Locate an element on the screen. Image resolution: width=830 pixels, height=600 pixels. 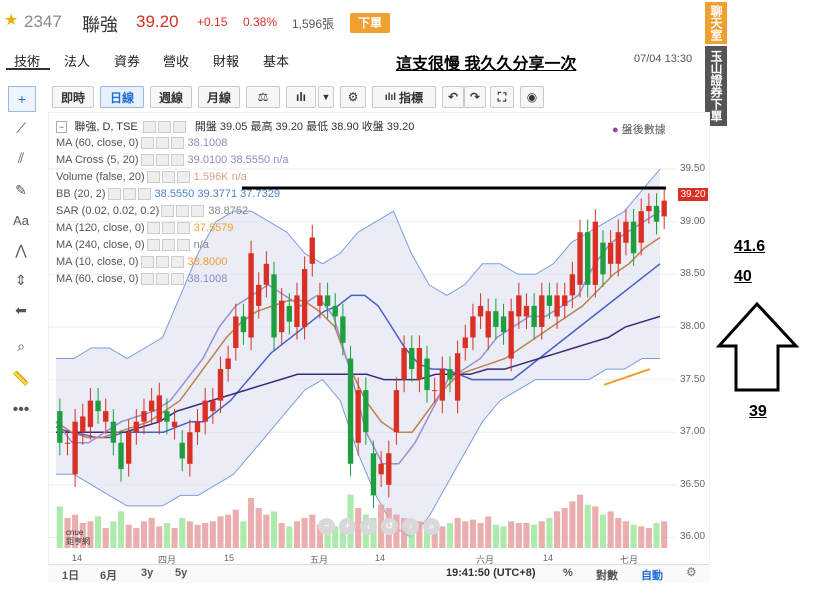
fibonacci-icon: ⫽ is located at coordinates (21, 157).